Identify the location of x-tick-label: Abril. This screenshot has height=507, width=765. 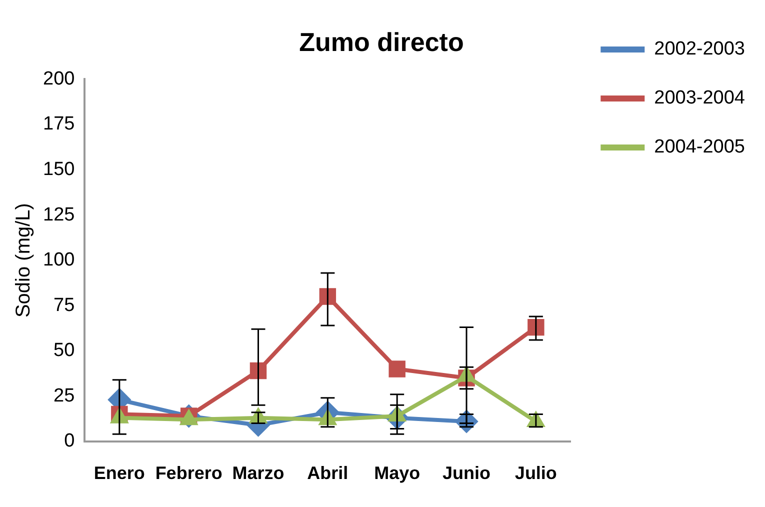
(327, 473).